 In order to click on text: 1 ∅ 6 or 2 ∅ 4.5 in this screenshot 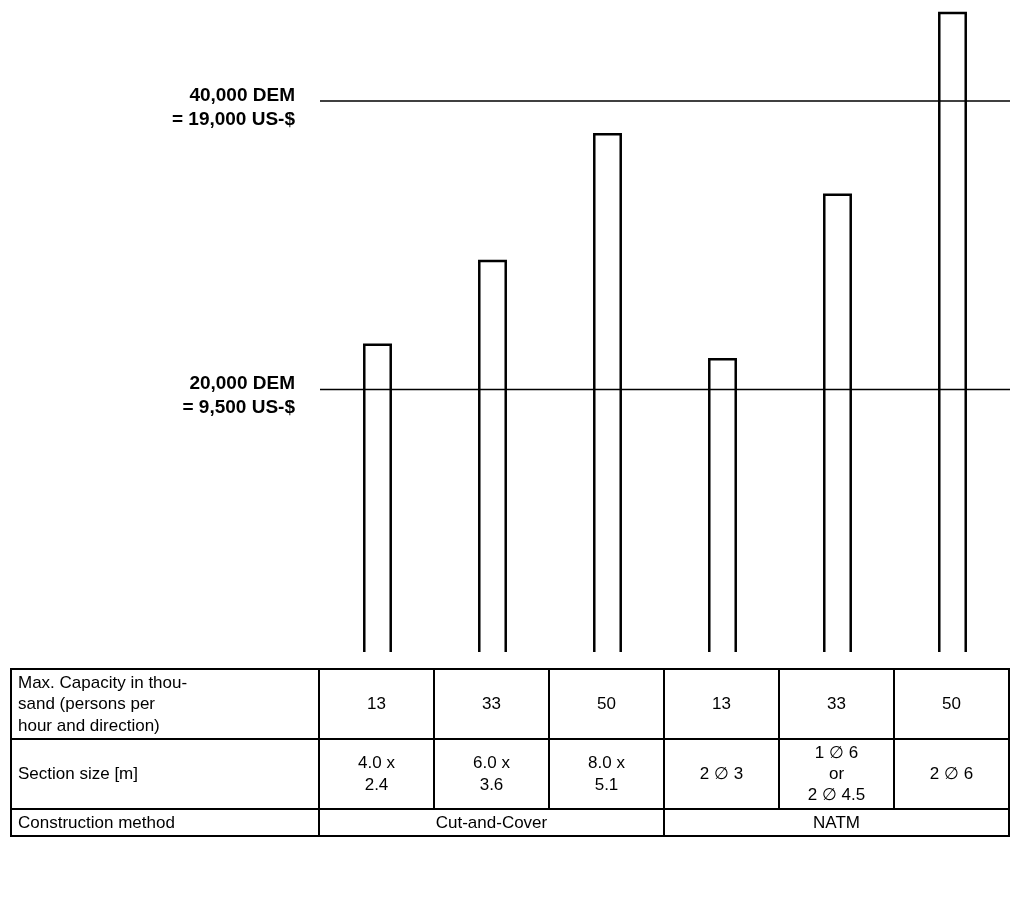, I will do `click(836, 773)`.